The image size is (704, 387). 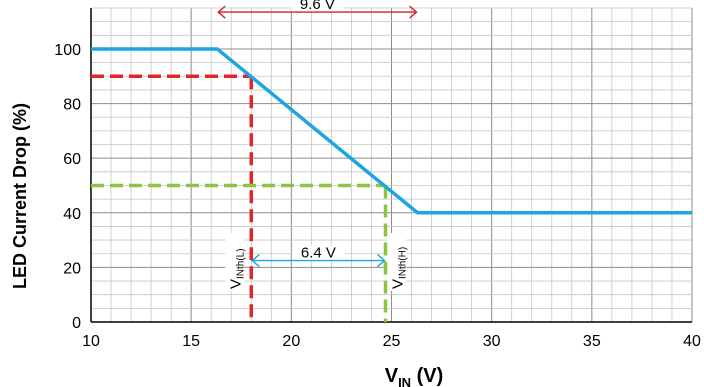 I want to click on x-axis-label-unit: (V), so click(x=427, y=376).